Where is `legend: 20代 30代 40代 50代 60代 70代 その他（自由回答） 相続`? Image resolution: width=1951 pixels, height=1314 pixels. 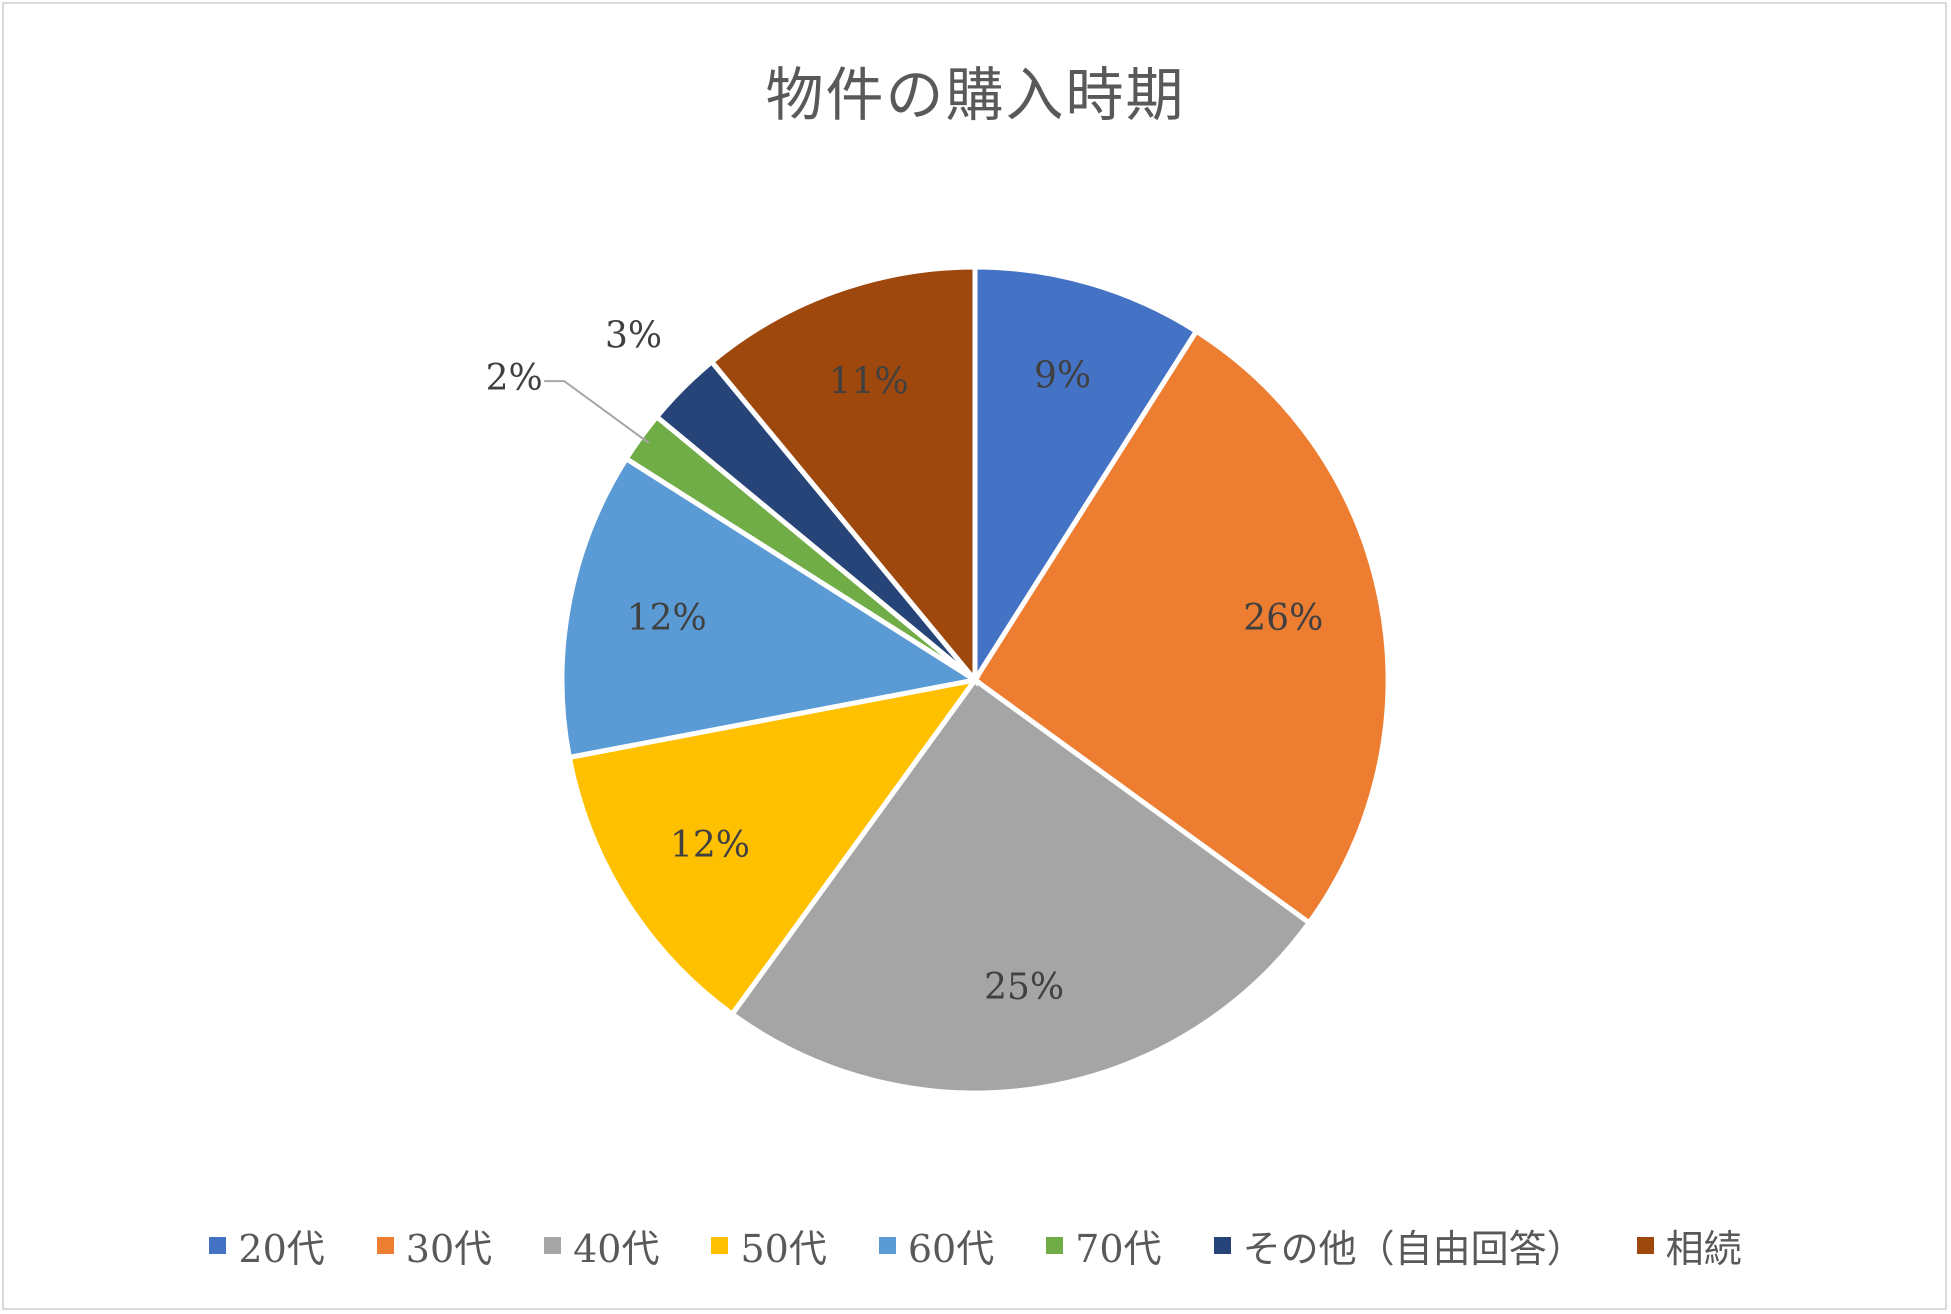
legend: 20代 30代 40代 50代 60代 70代 その他（自由回答） 相続 is located at coordinates (975, 1245).